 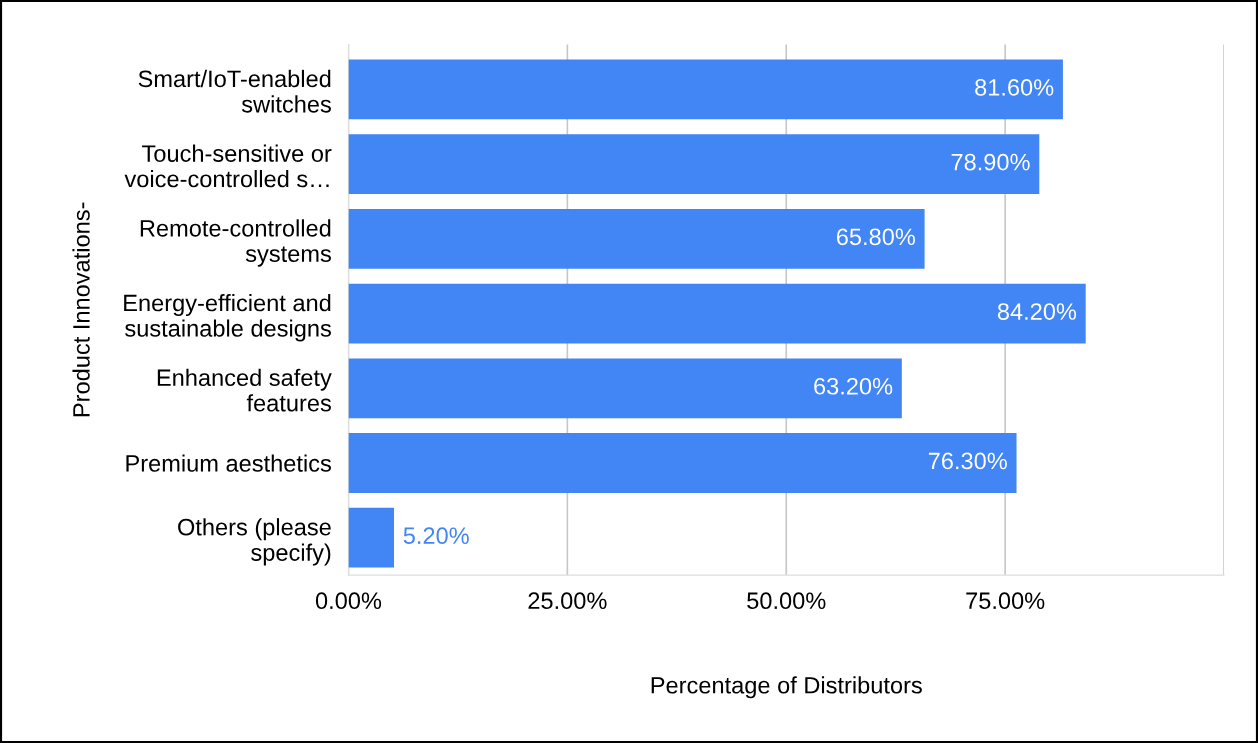 What do you see at coordinates (244, 390) in the screenshot?
I see `y-tick-label: Enhanced safety features` at bounding box center [244, 390].